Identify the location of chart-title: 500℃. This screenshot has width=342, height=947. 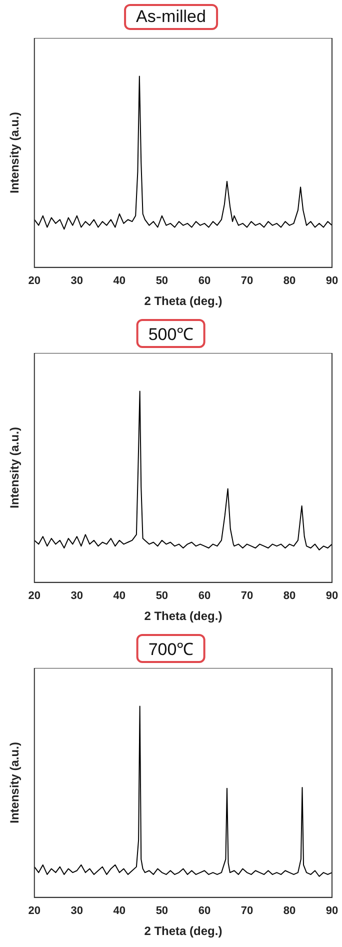
(171, 333).